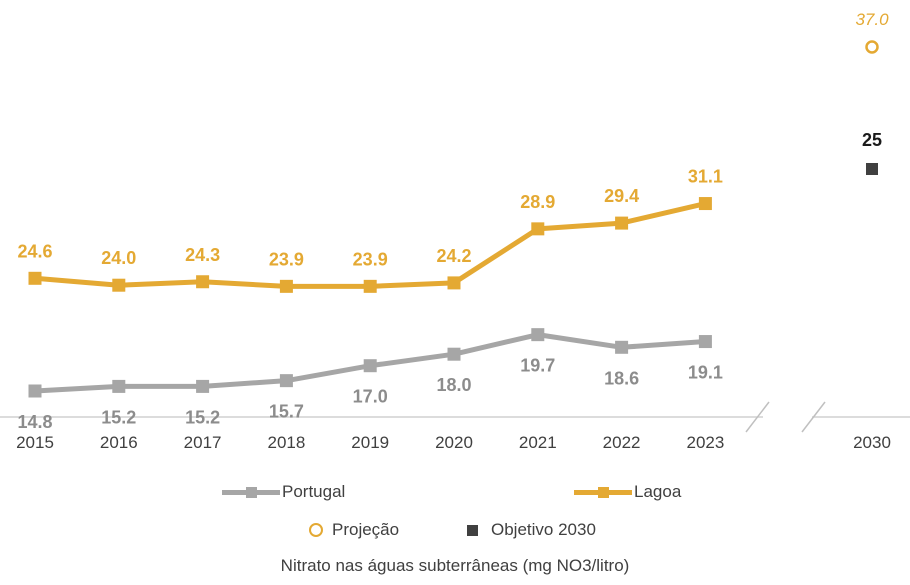  I want to click on legend-line-marker-portugal, so click(251, 492).